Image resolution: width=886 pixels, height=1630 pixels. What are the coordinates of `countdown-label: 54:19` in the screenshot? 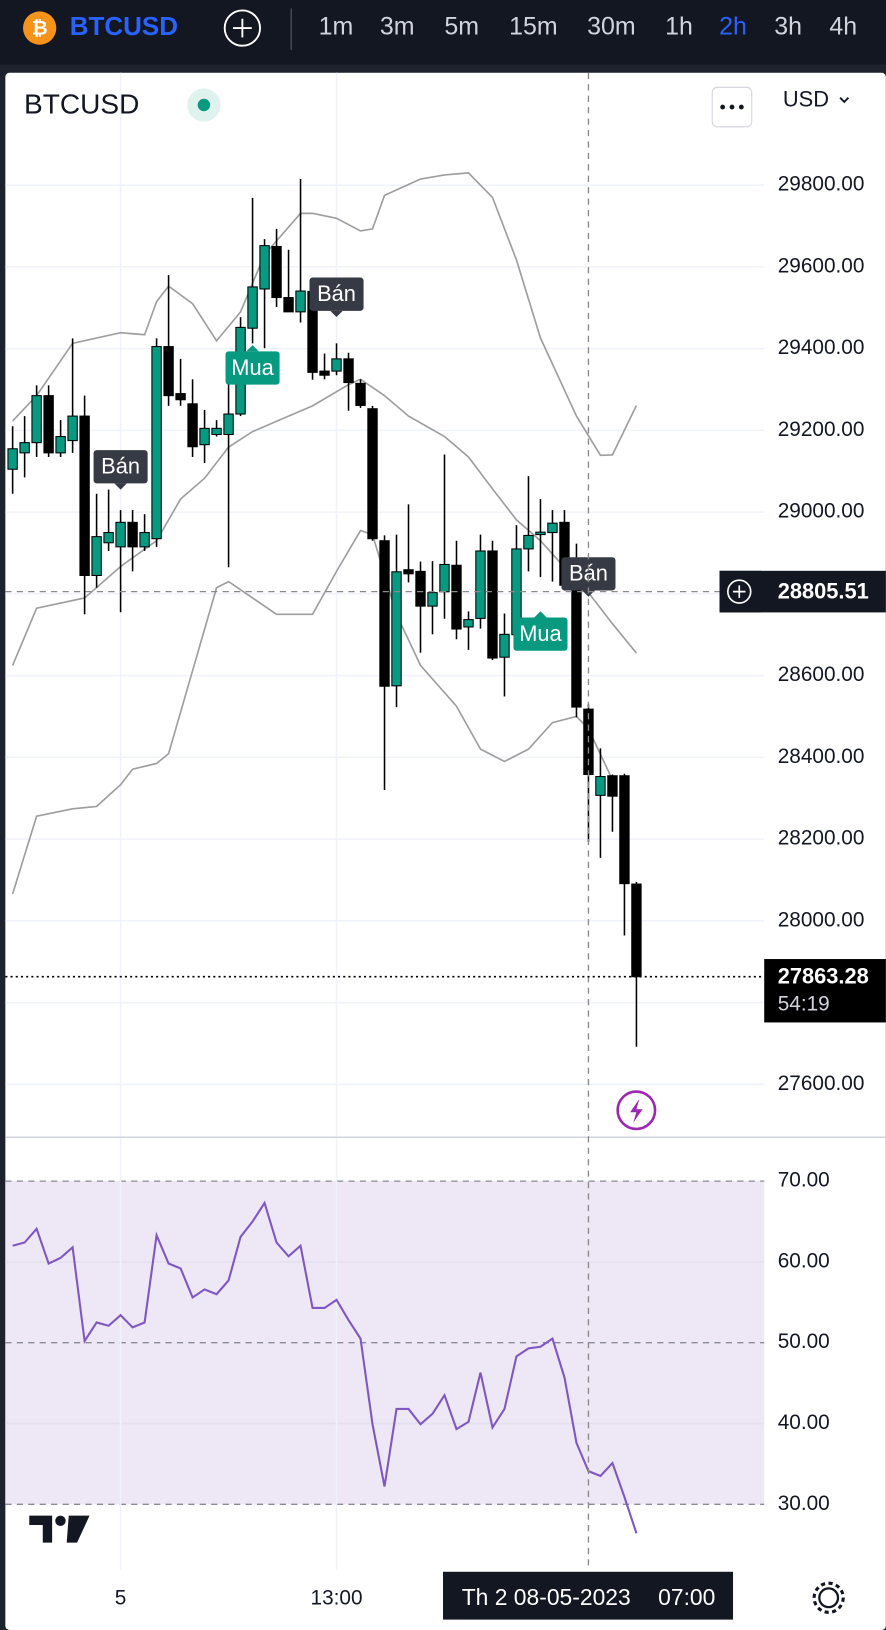 It's located at (804, 1003).